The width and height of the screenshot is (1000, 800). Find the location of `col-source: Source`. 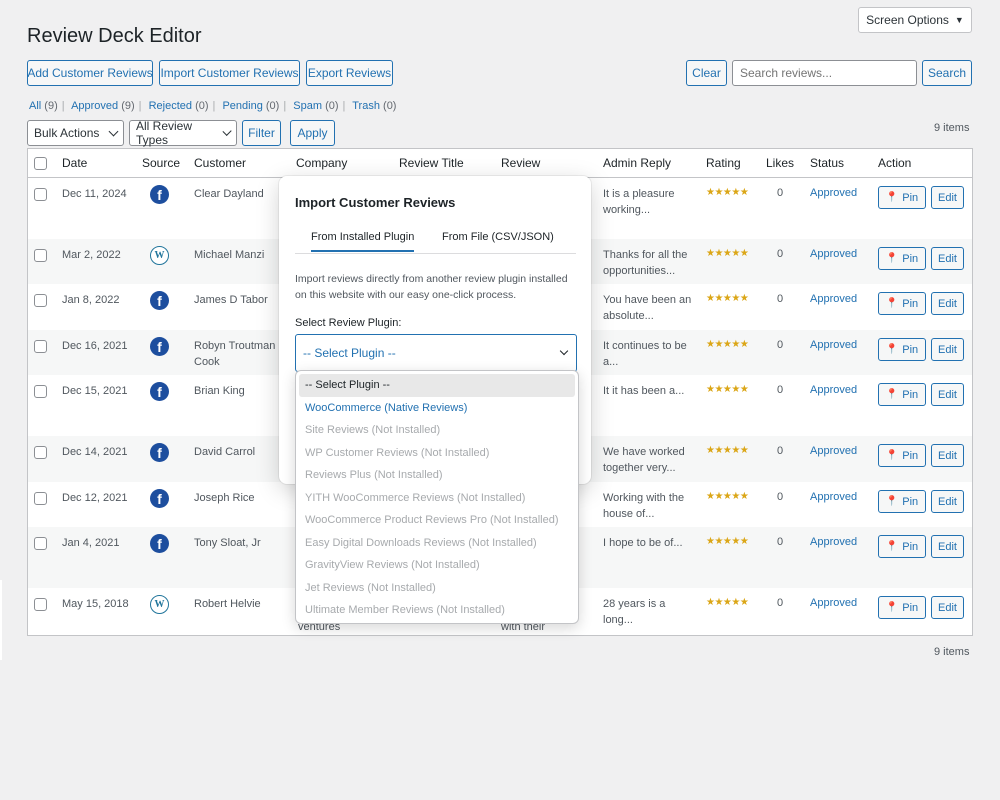

col-source: Source is located at coordinates (161, 163).